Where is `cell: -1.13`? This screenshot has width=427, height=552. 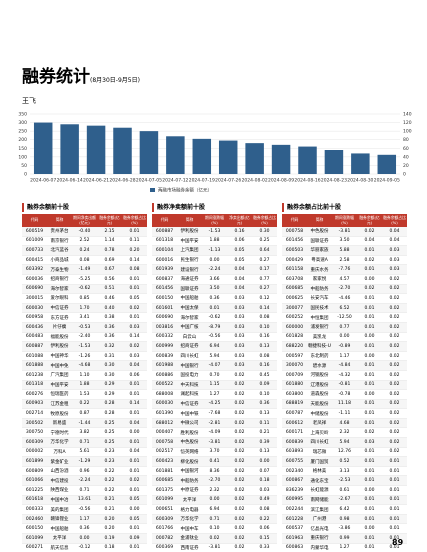 cell: -1.13 is located at coordinates (214, 250).